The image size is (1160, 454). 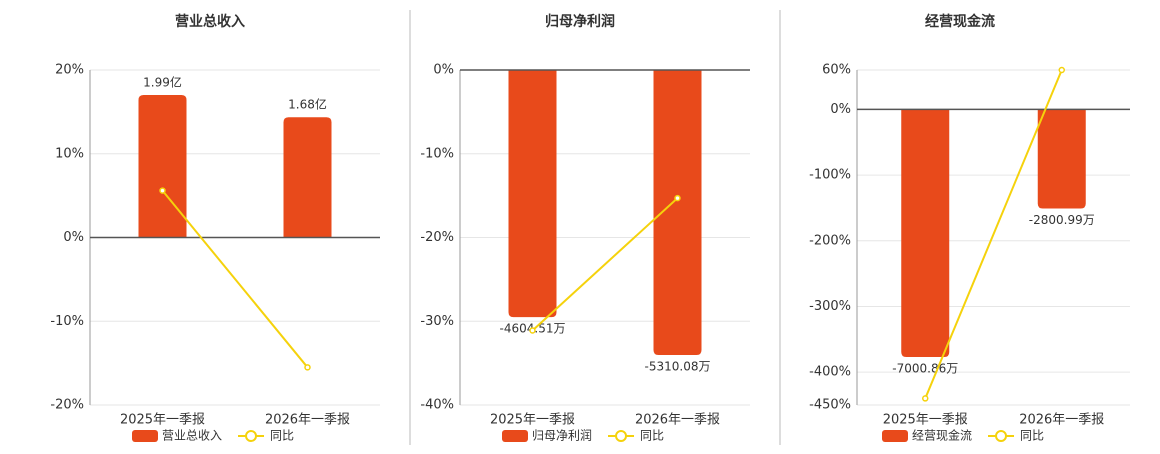 I want to click on value-label: -5310.08万, so click(x=678, y=366).